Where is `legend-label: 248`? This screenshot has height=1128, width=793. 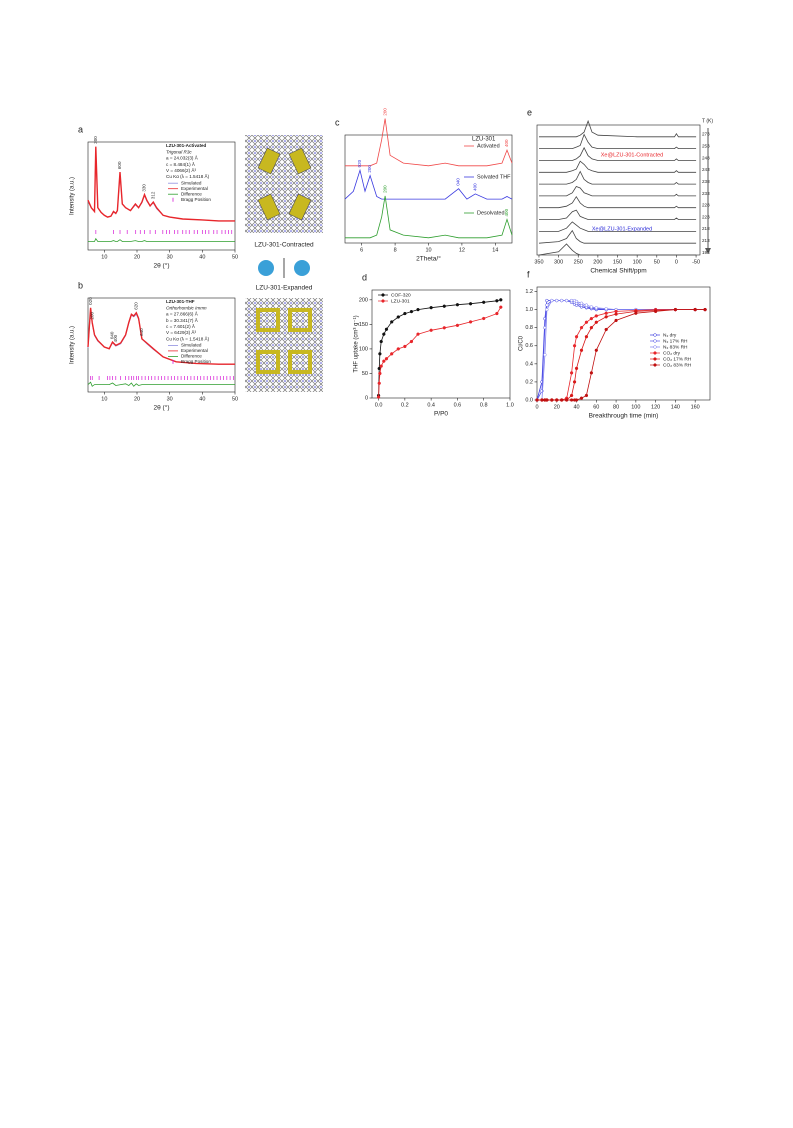
legend-label: 248 is located at coordinates (706, 157).